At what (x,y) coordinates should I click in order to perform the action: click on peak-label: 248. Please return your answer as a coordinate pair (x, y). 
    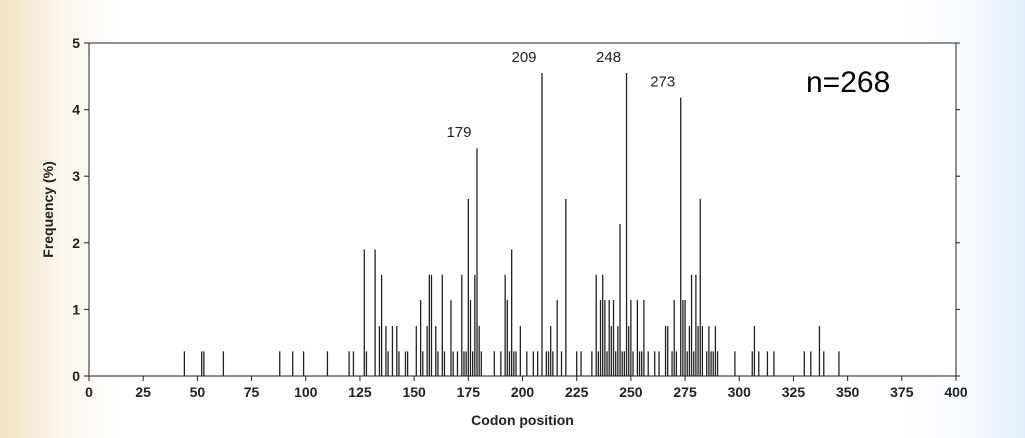
    Looking at the image, I should click on (608, 57).